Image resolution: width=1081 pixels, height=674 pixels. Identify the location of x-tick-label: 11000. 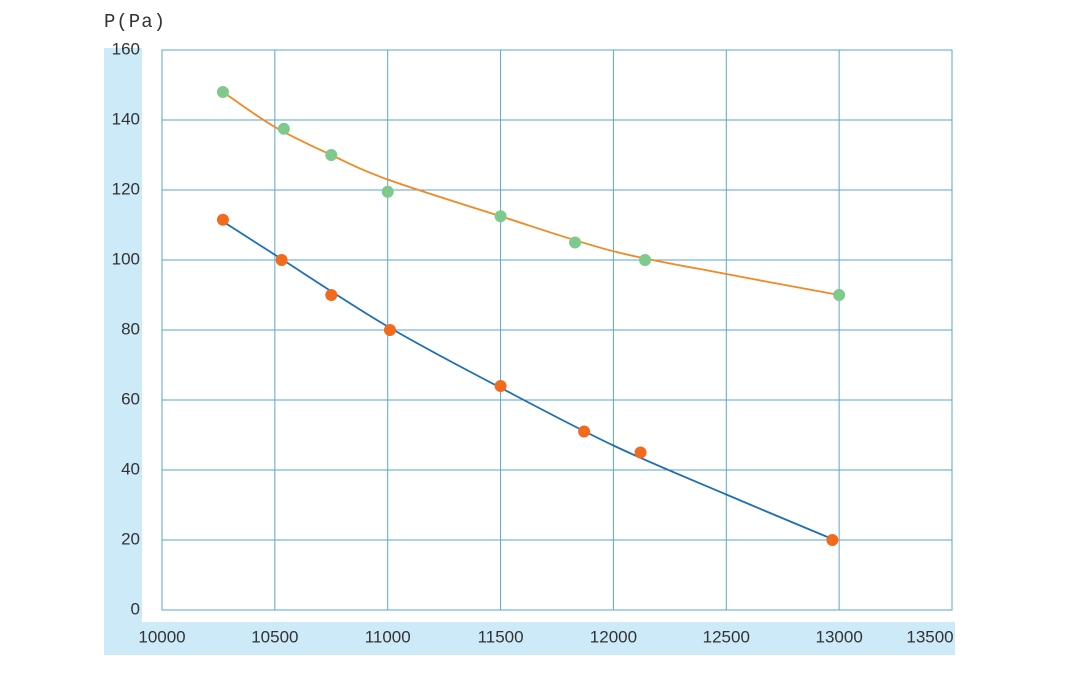
(388, 636).